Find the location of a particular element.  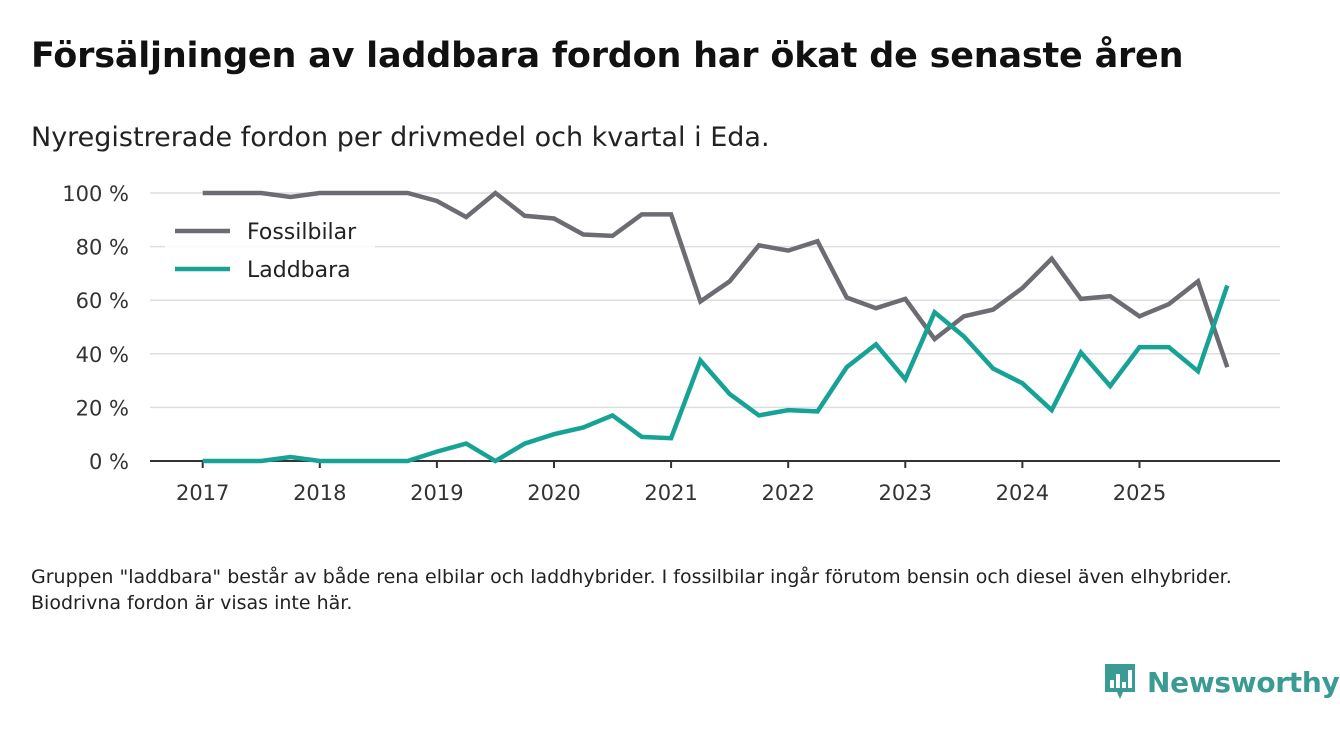

legend-label-fossilbilar: Fossilbilar is located at coordinates (302, 232).